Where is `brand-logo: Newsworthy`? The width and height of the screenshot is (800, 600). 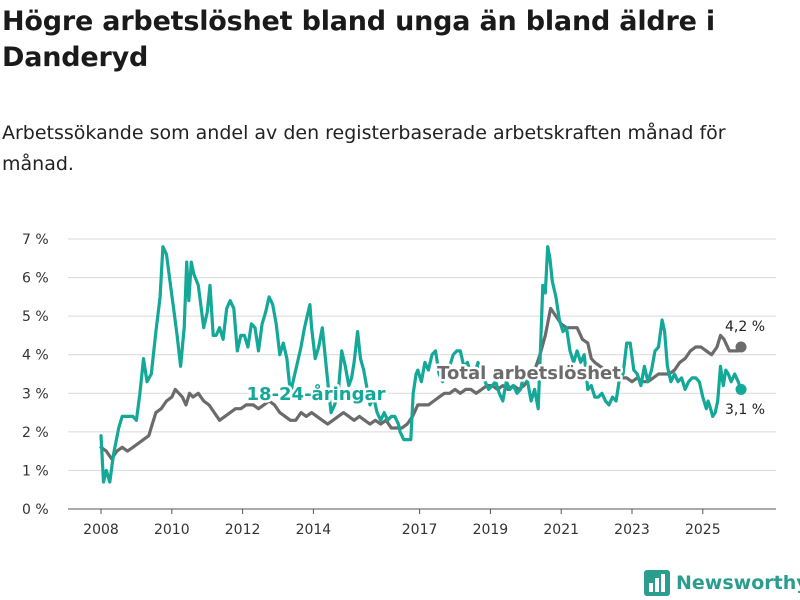 brand-logo: Newsworthy is located at coordinates (722, 583).